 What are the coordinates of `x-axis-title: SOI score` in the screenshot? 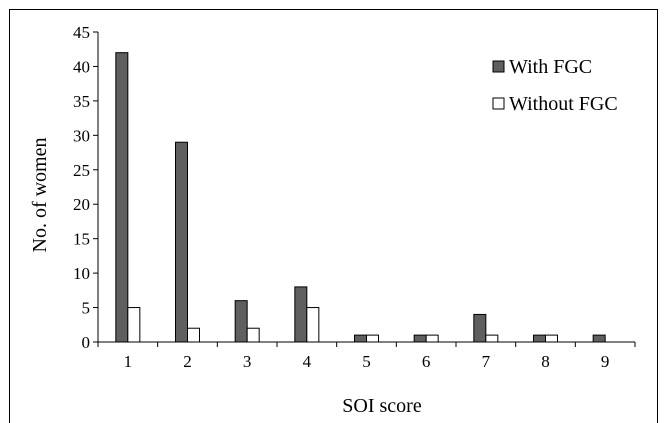 It's located at (382, 406).